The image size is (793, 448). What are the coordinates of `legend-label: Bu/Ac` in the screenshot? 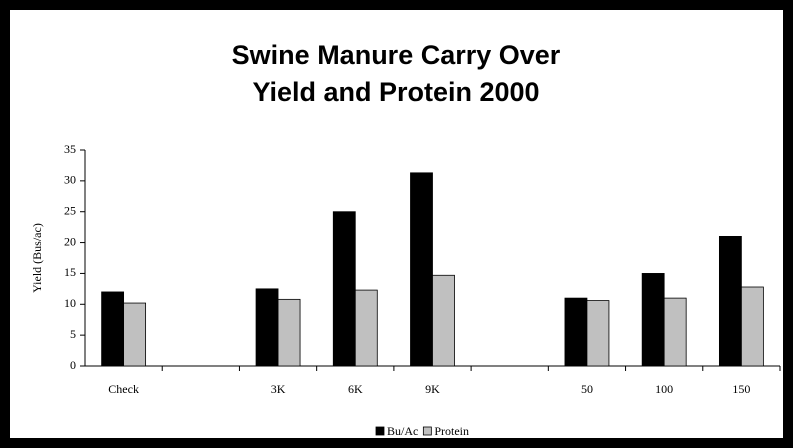 It's located at (402, 431).